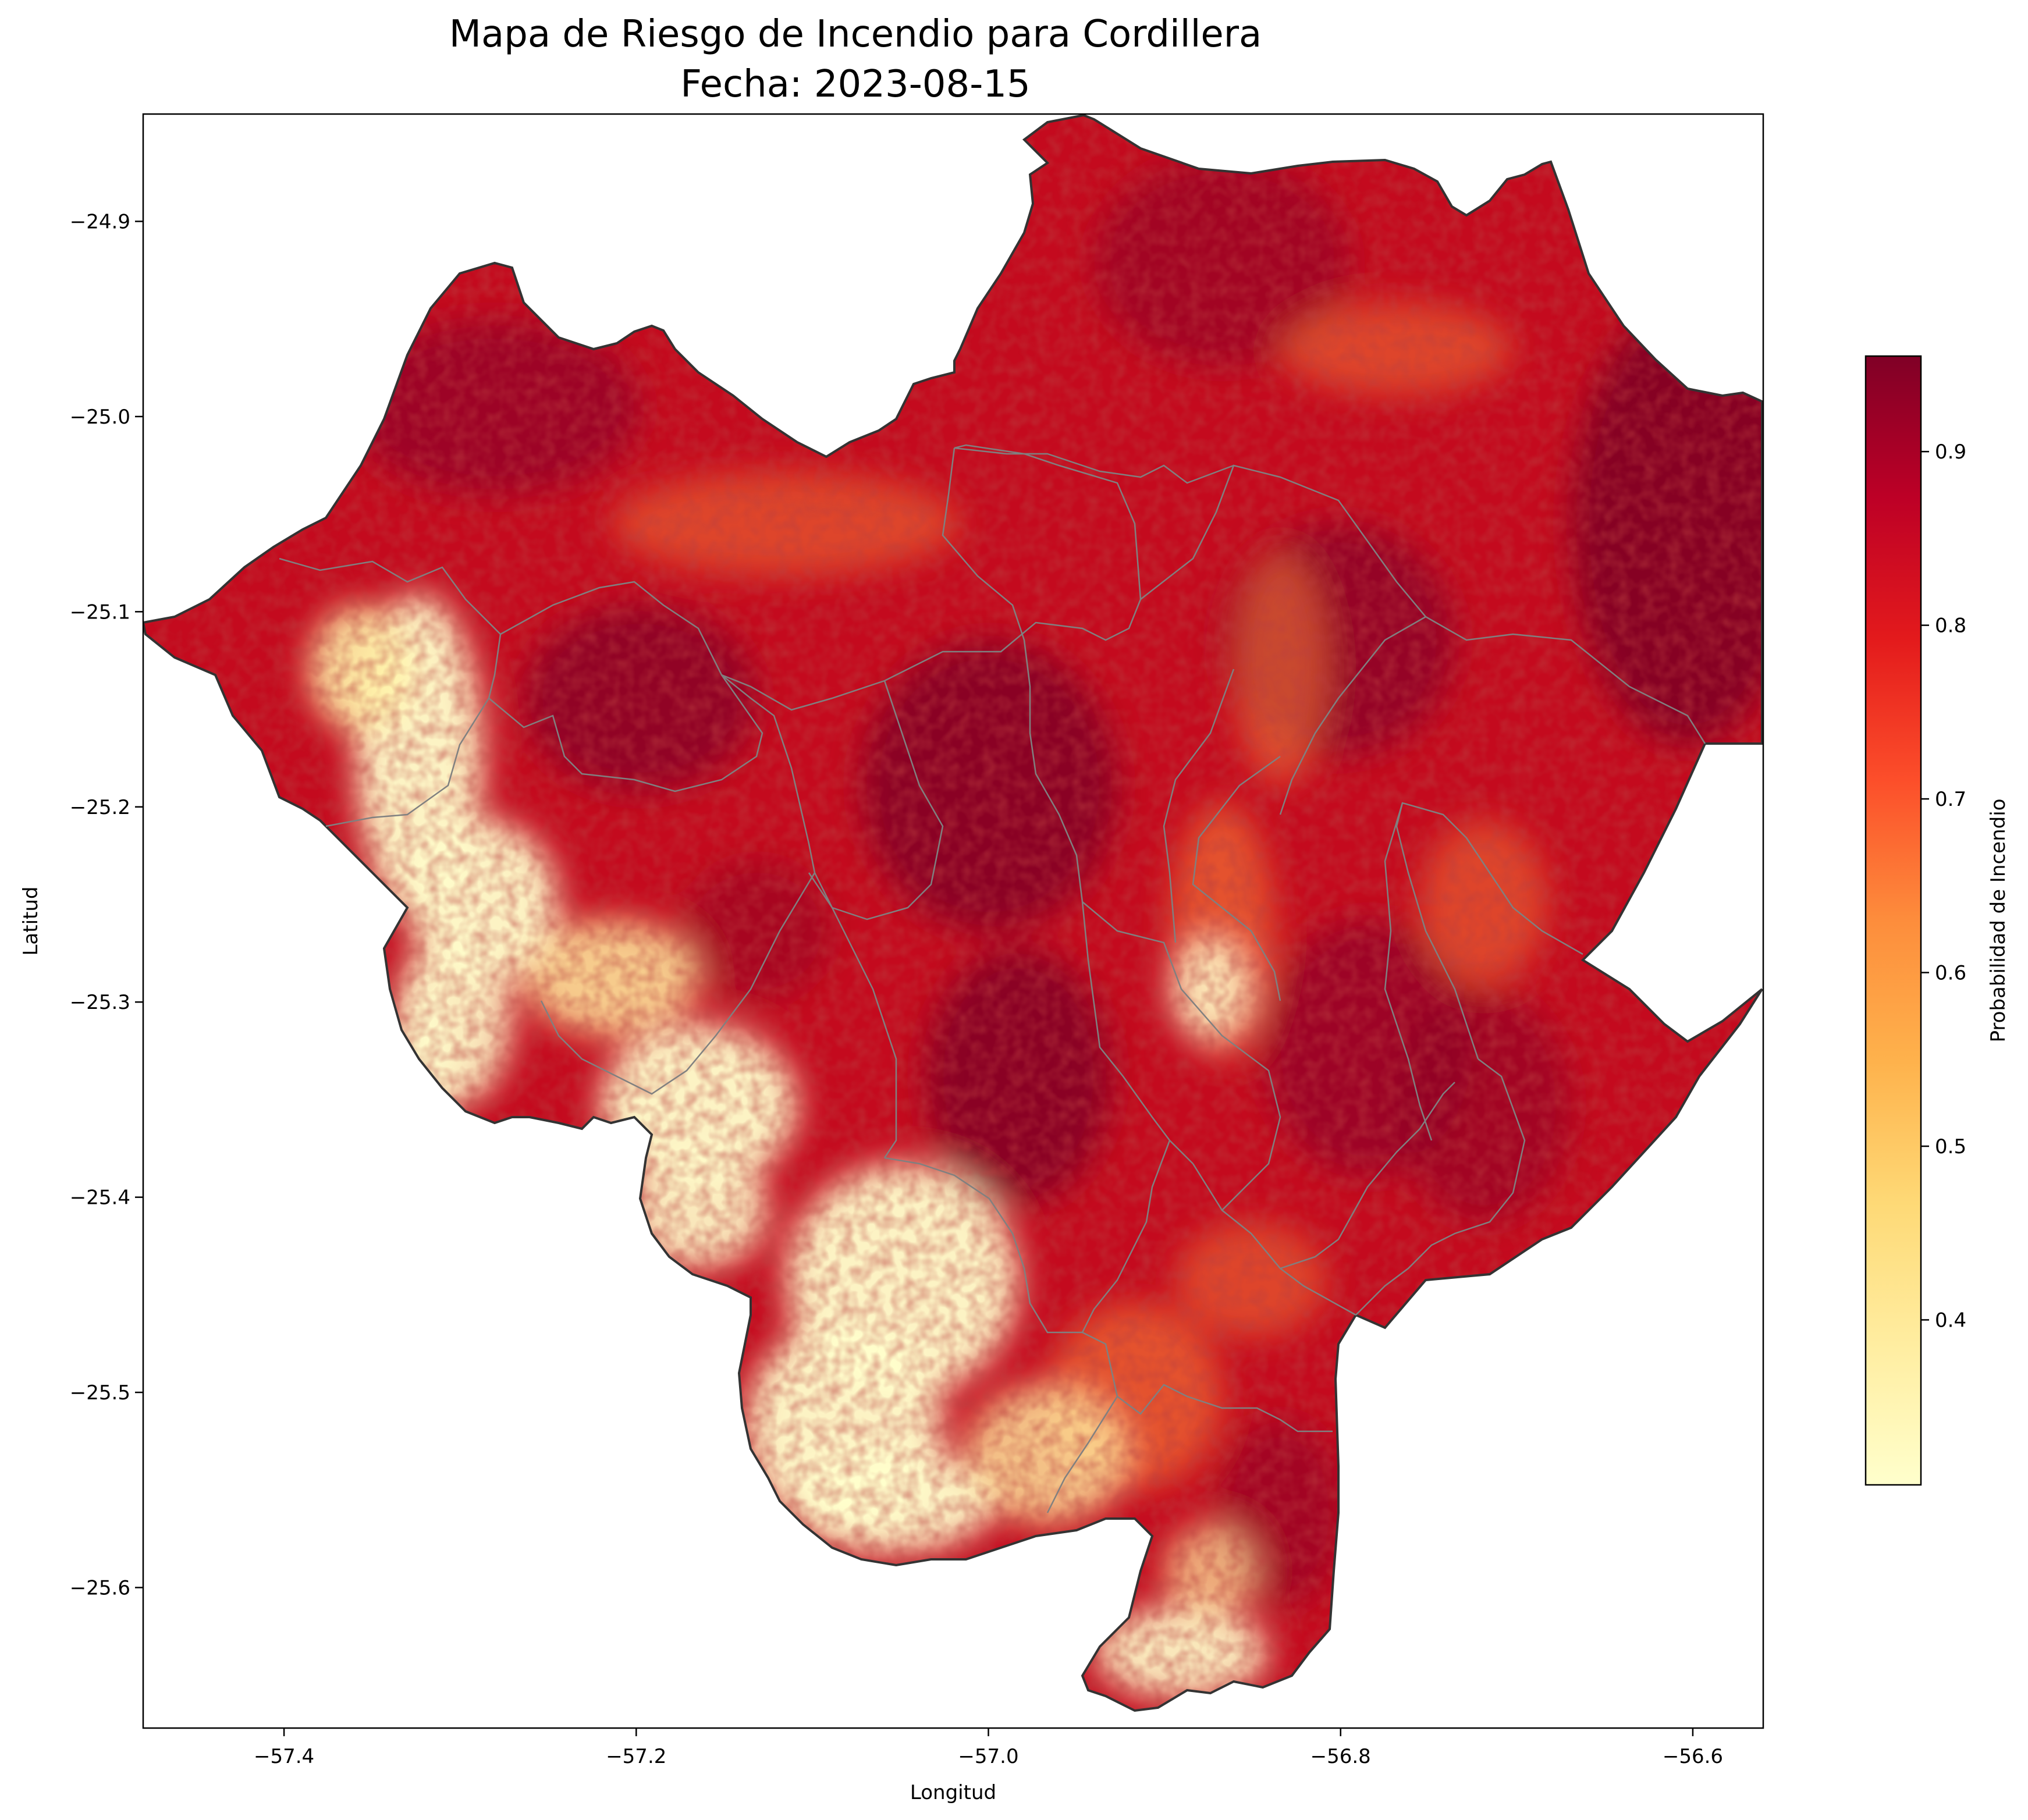 The height and width of the screenshot is (1820, 2028). What do you see at coordinates (1944, 886) in the screenshot?
I see `colorbar-ticks: 0.4 0.5 0.6 0.7 0.8 0.9` at bounding box center [1944, 886].